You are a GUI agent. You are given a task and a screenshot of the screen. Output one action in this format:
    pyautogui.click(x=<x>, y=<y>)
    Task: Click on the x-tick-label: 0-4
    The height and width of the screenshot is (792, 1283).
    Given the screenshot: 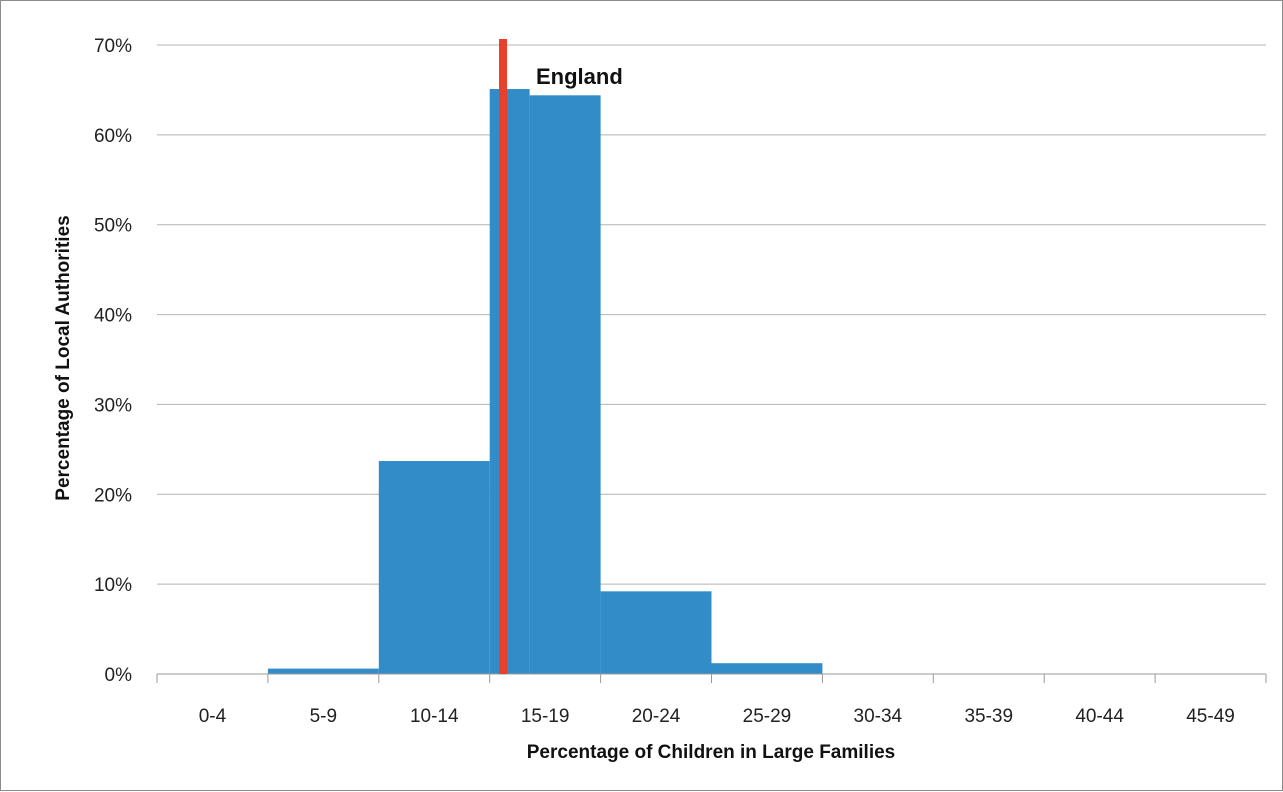 What is the action you would take?
    pyautogui.click(x=213, y=716)
    